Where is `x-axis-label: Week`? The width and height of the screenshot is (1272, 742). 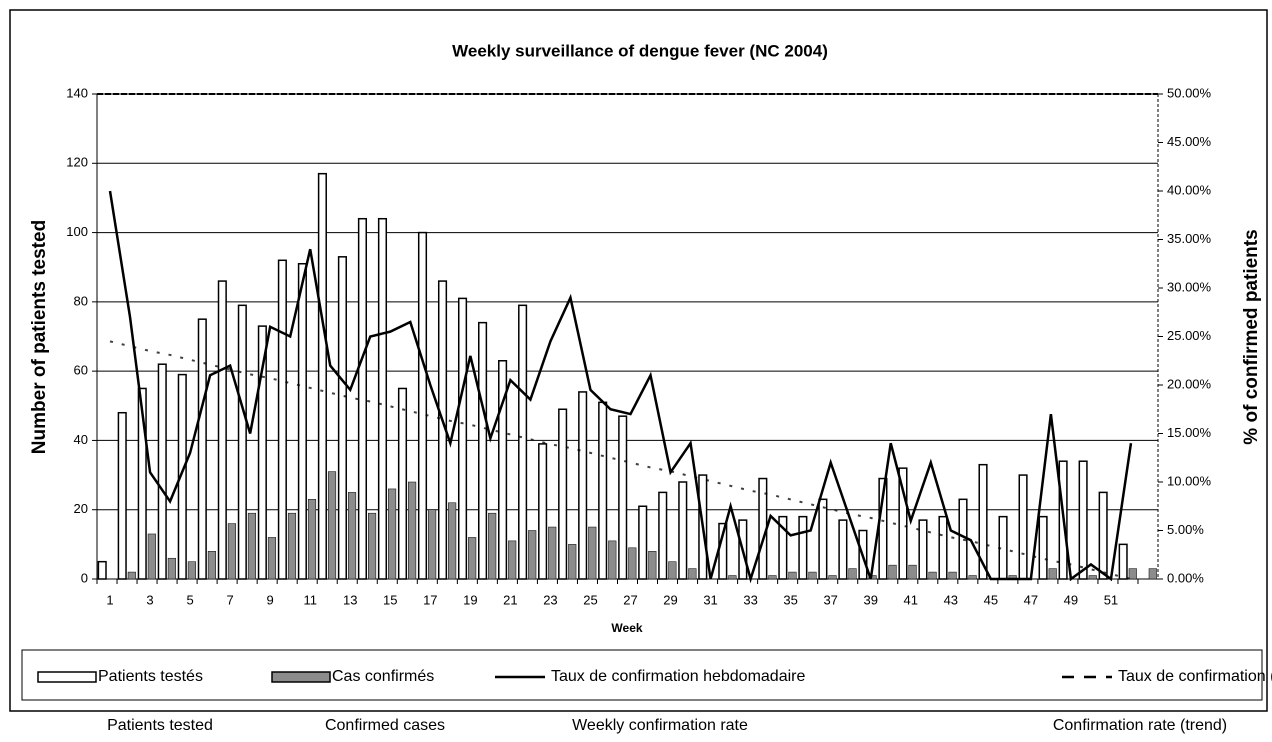 x-axis-label: Week is located at coordinates (626, 628).